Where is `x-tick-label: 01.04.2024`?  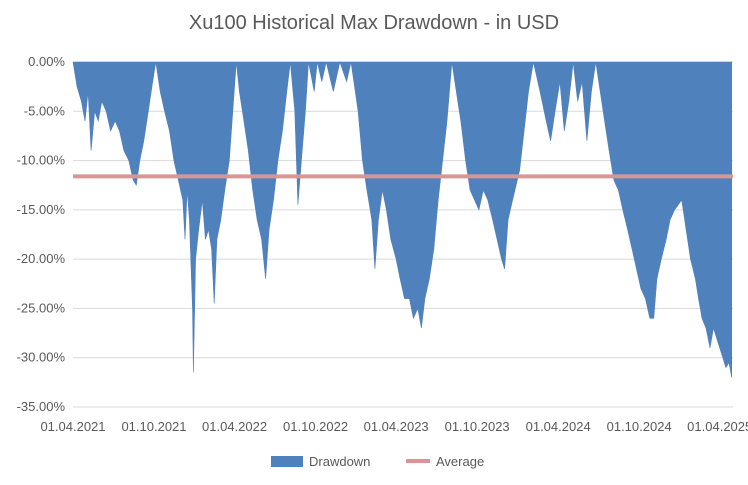
x-tick-label: 01.04.2024 is located at coordinates (558, 426).